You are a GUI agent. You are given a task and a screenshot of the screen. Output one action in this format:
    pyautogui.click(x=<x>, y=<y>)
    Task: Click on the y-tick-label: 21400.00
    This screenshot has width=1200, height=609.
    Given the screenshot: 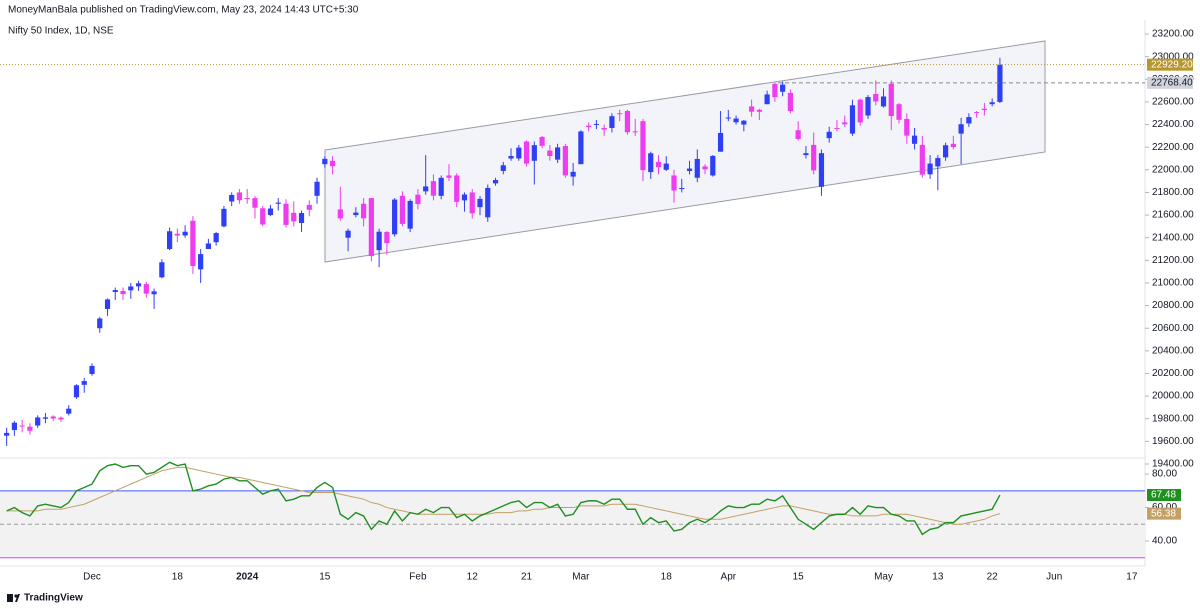 What is the action you would take?
    pyautogui.click(x=1173, y=237)
    